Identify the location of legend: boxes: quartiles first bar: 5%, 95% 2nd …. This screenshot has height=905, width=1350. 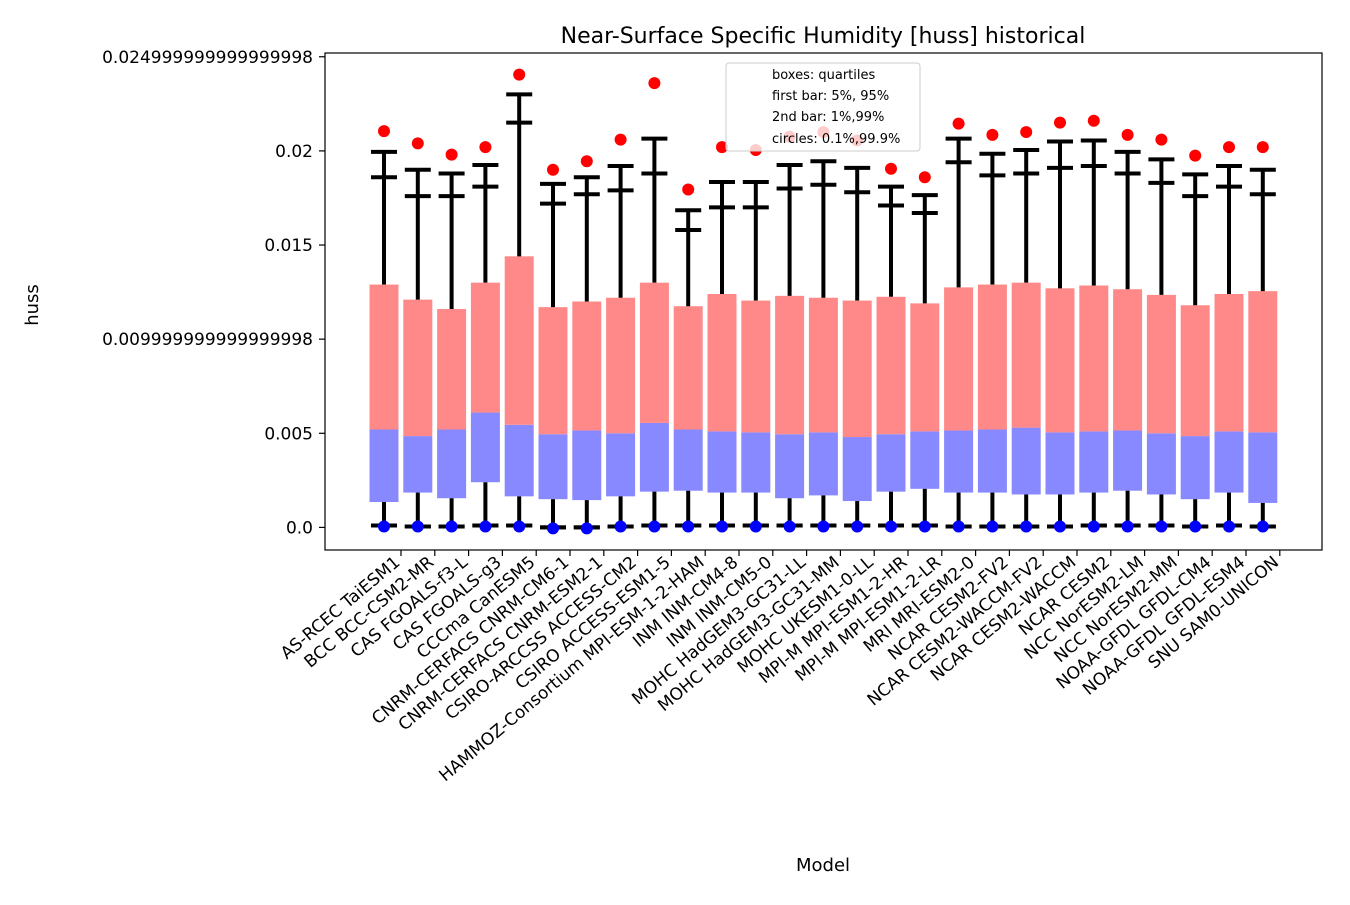
(823, 107).